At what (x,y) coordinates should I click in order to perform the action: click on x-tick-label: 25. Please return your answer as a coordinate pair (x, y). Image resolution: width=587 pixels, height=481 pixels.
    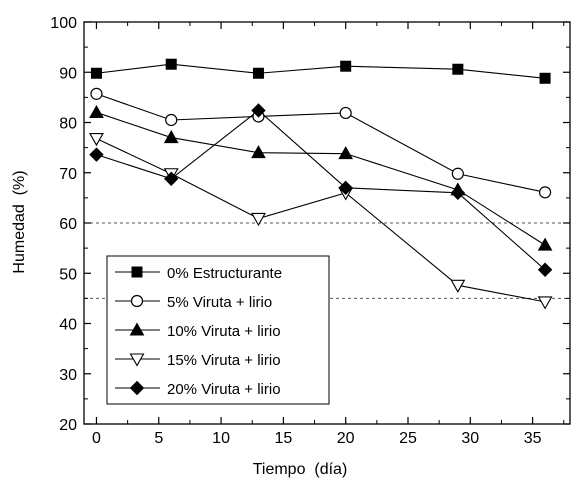
    Looking at the image, I should click on (408, 438).